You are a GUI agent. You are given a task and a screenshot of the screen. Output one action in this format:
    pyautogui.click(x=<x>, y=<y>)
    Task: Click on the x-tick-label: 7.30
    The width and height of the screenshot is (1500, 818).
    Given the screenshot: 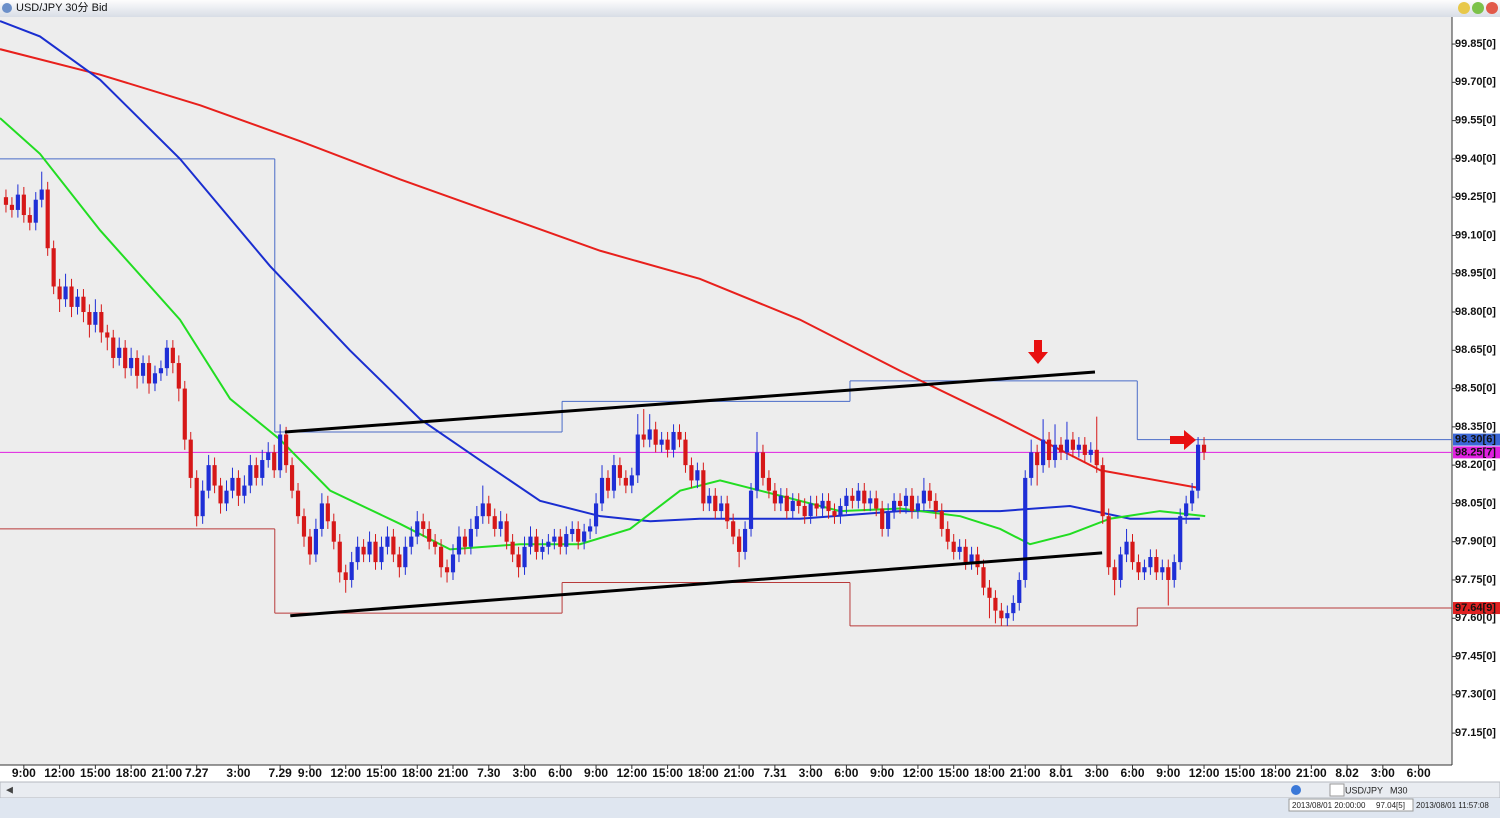 What is the action you would take?
    pyautogui.click(x=489, y=773)
    